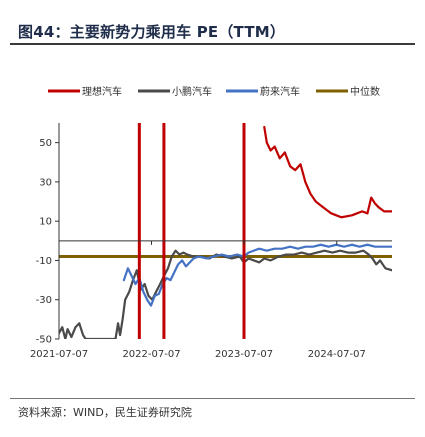 The height and width of the screenshot is (437, 425). I want to click on y-tick-label: -10, so click(44, 261).